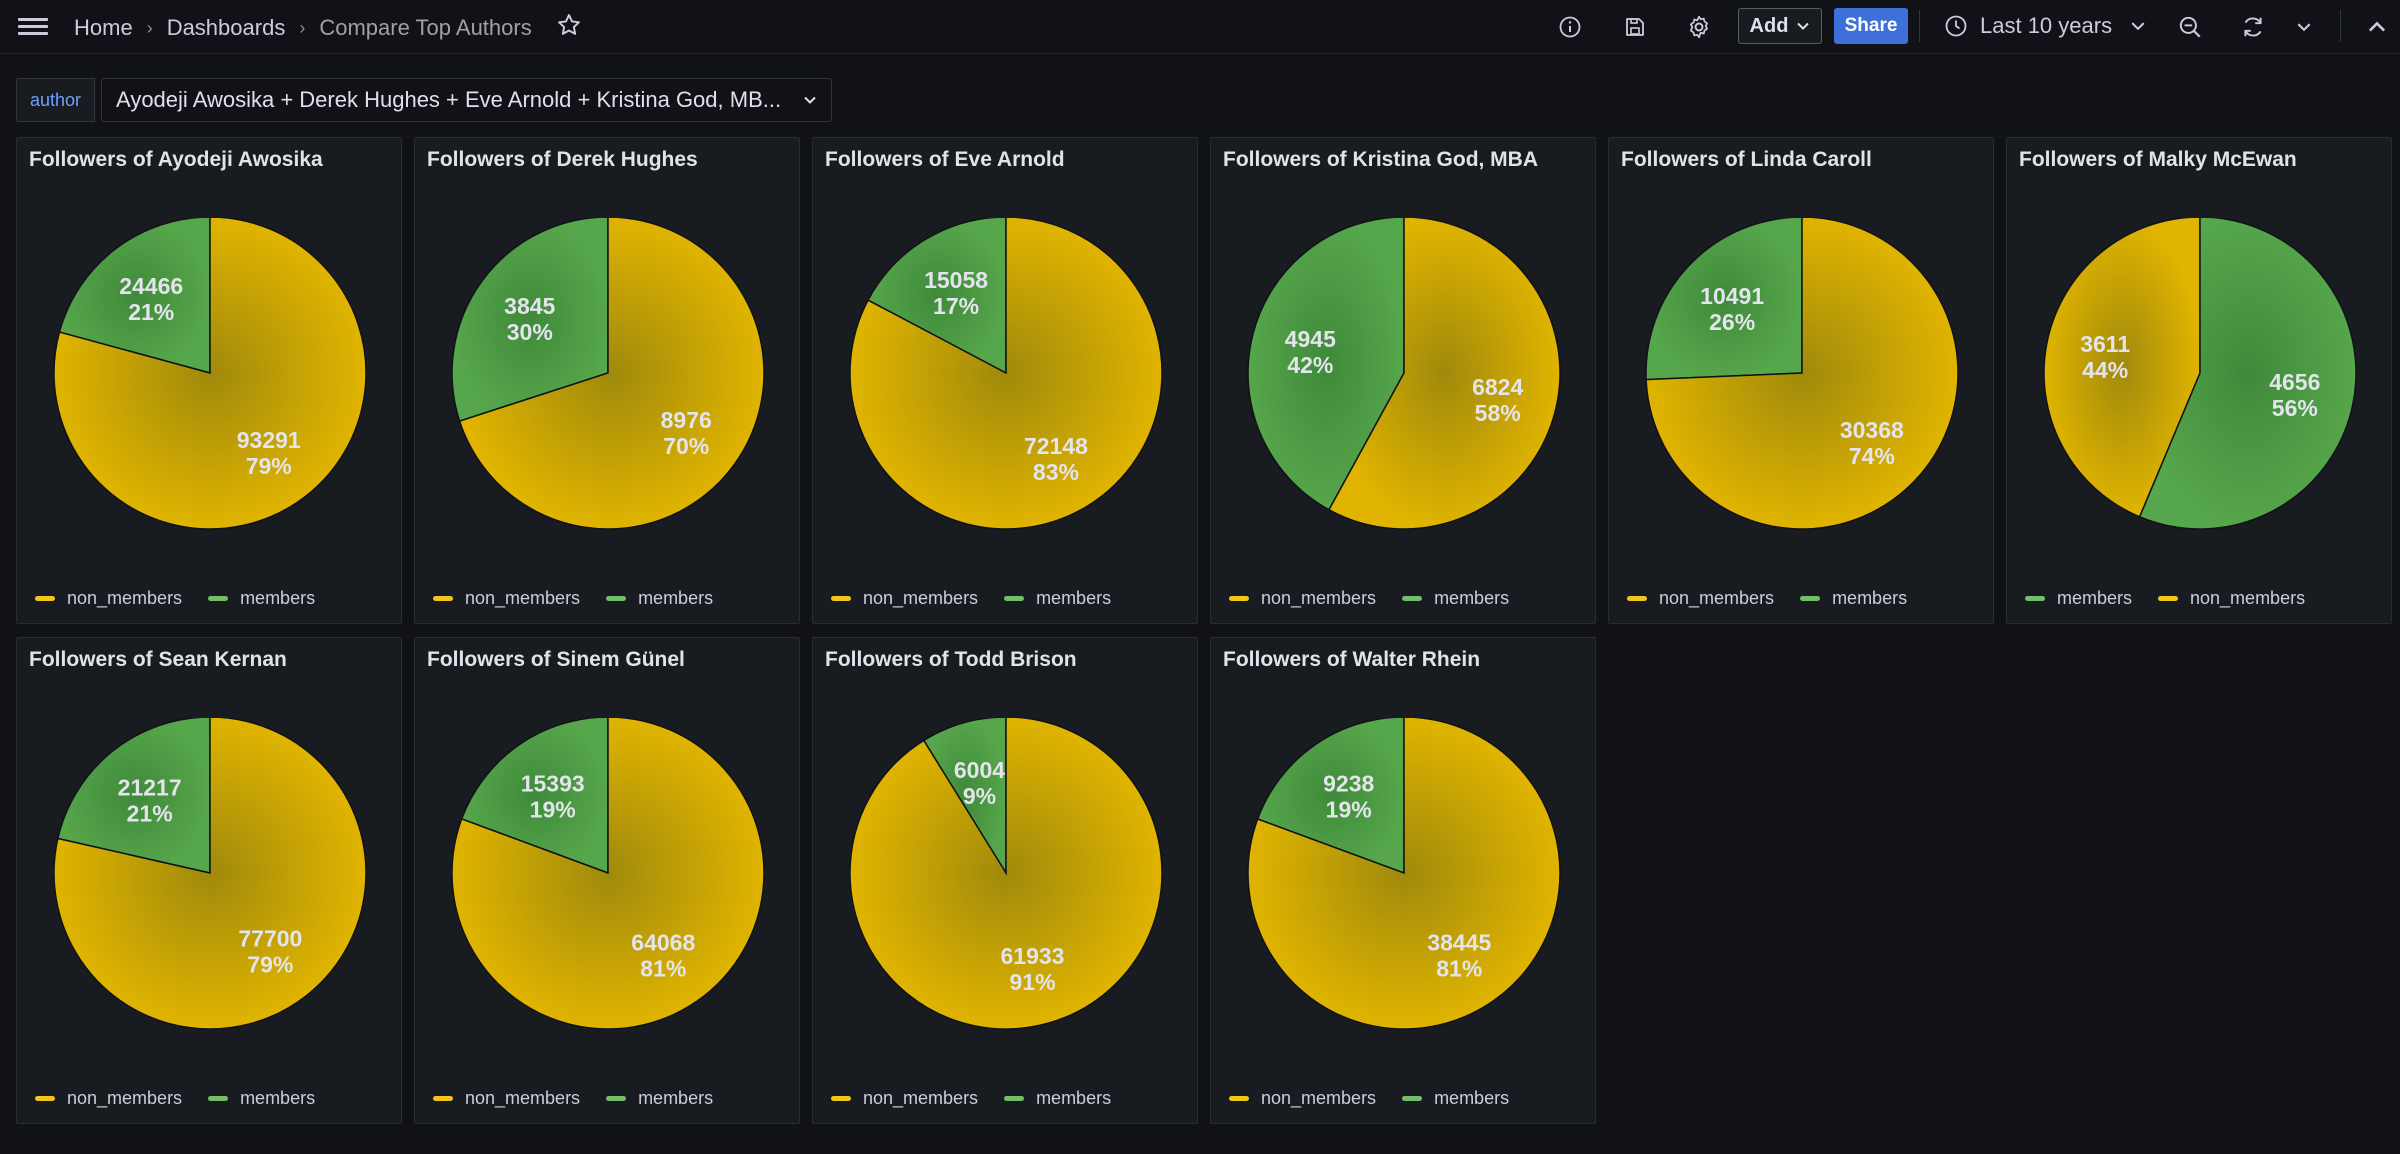  What do you see at coordinates (1803, 26) in the screenshot?
I see `chevron-down-icon` at bounding box center [1803, 26].